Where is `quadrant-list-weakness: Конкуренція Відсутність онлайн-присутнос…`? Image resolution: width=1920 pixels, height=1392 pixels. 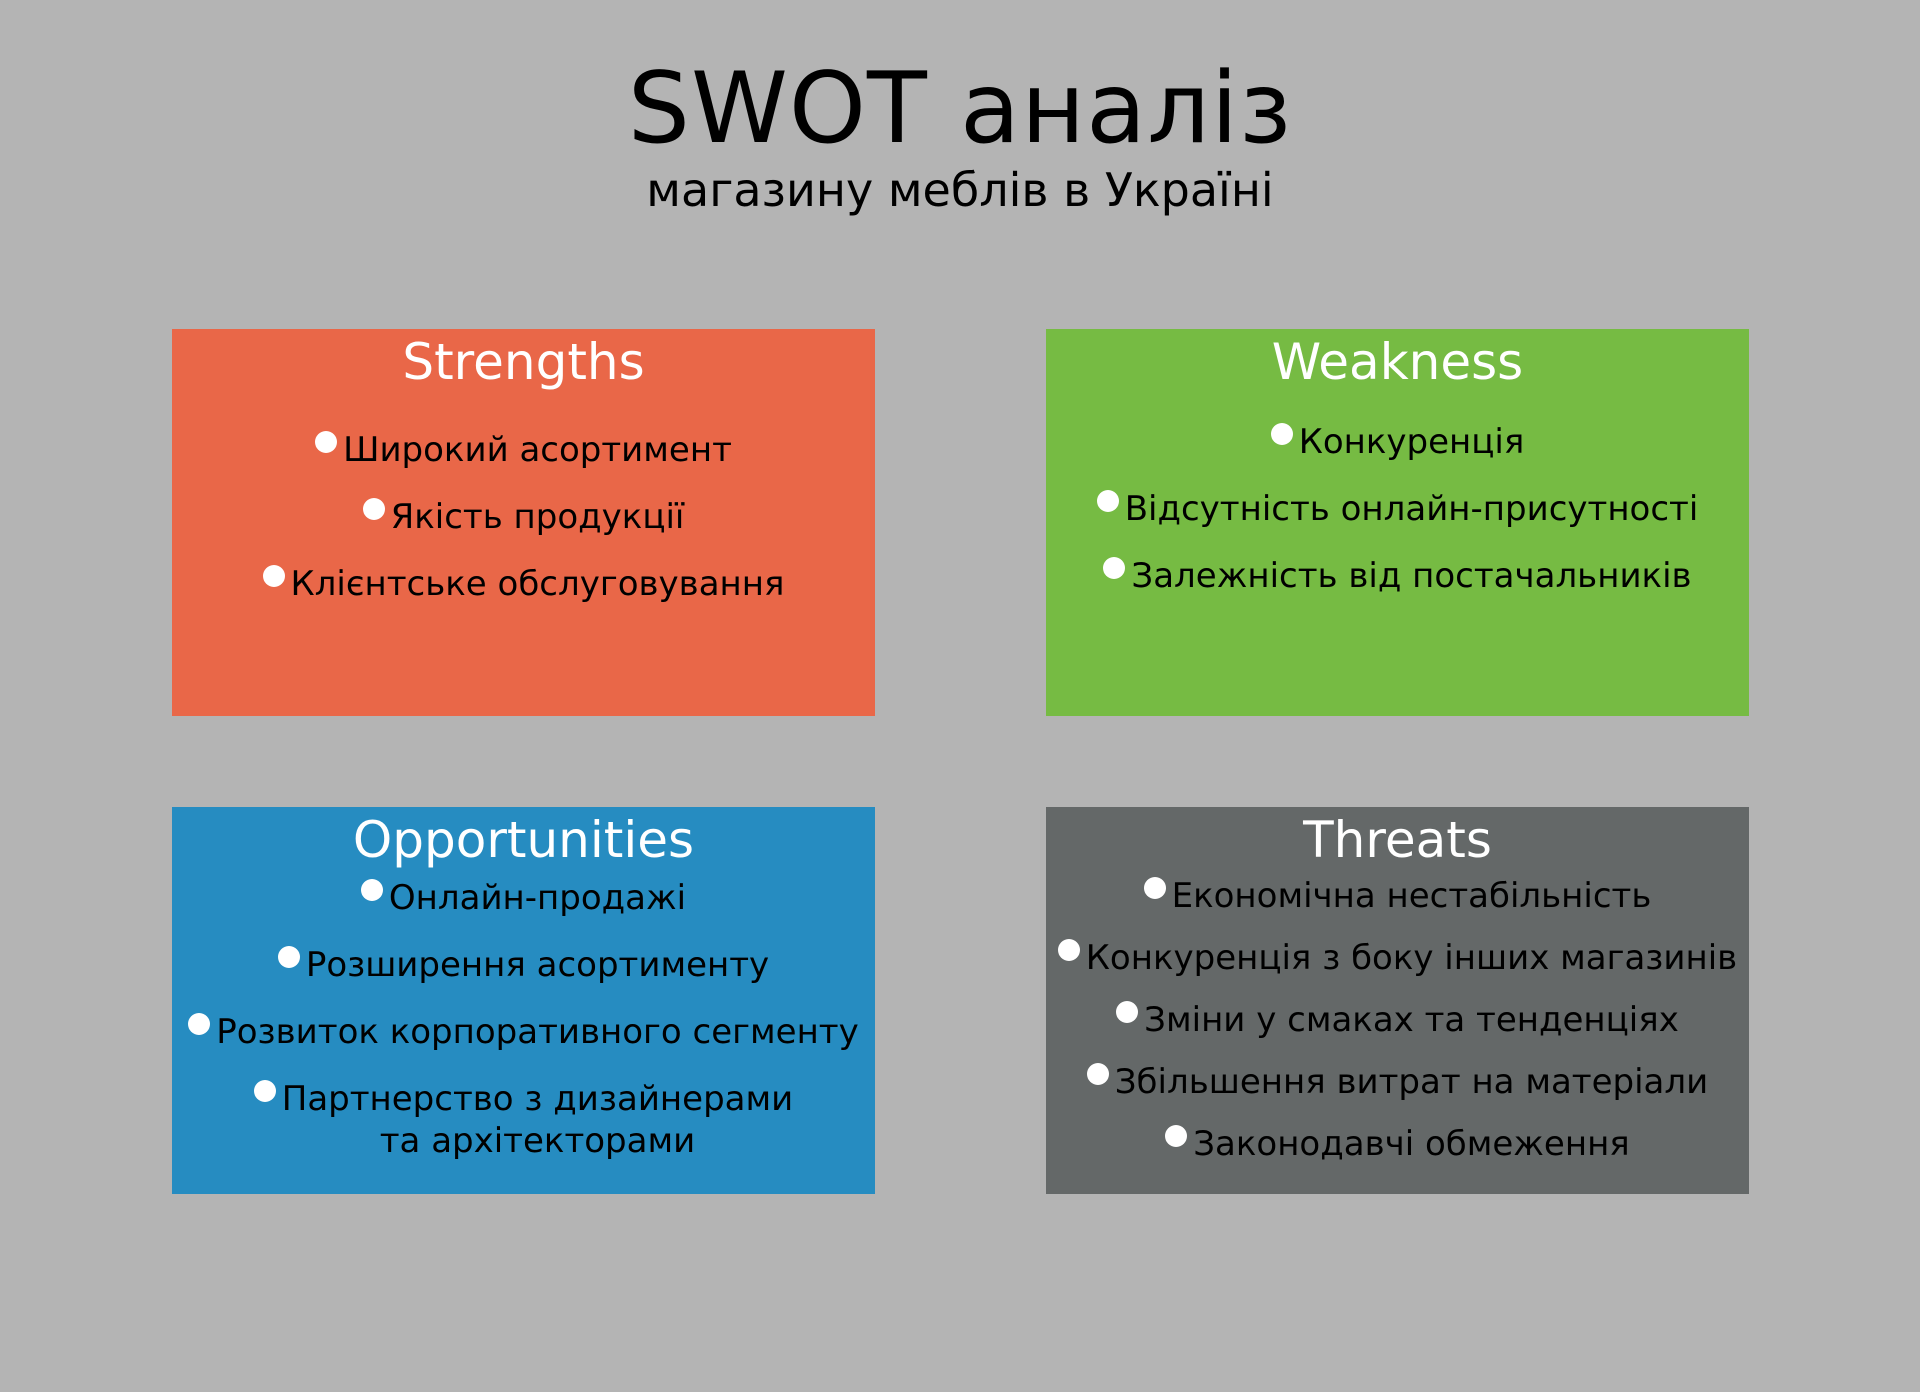
quadrant-list-weakness: Конкуренція Відсутність онлайн-присутнос… is located at coordinates (1397, 509).